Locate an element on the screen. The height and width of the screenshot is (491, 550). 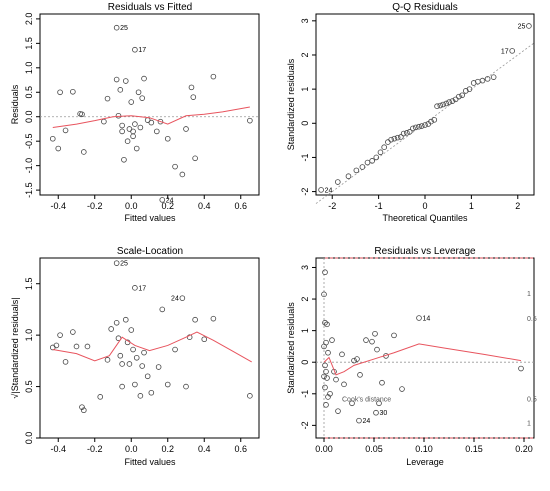
panel-4-y-tick-label: -1 is located at coordinates (305, 394).